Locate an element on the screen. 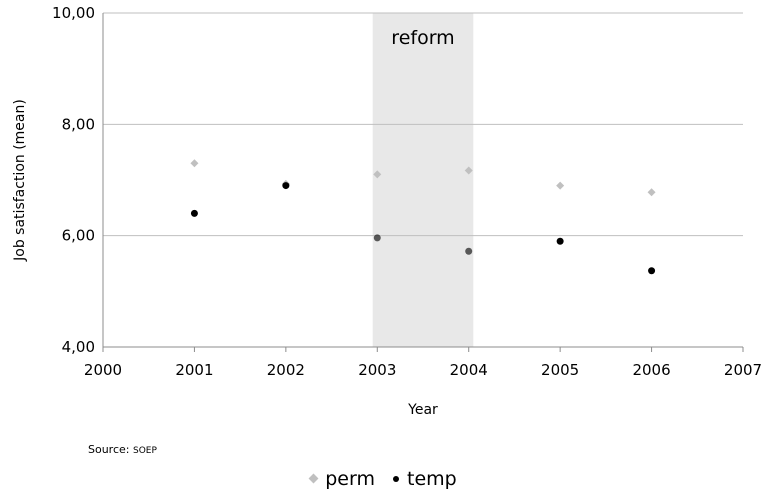 The height and width of the screenshot is (494, 767). x-tick-label: 2002 is located at coordinates (286, 370).